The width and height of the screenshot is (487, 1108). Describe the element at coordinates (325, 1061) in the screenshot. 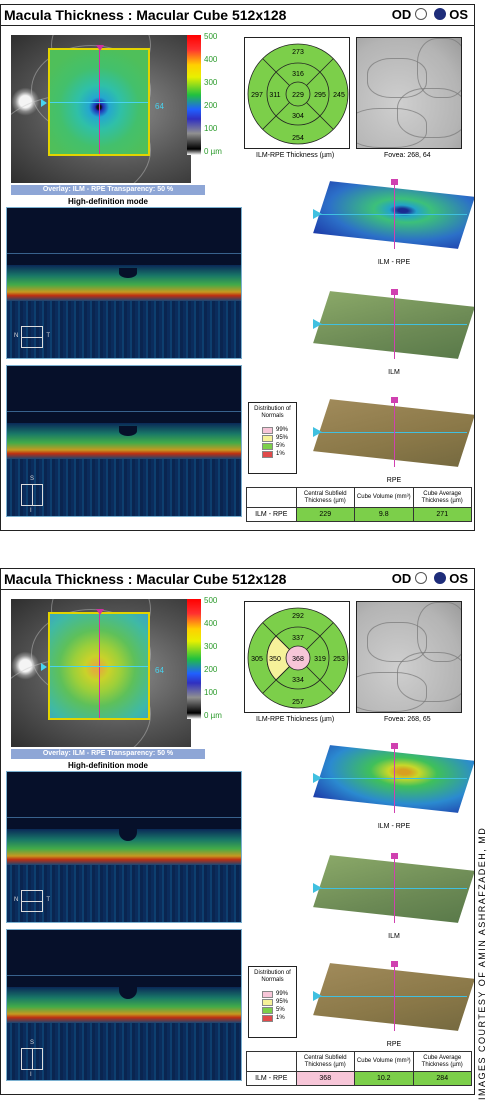

I see `table-header-cell: Central Subfield Thickness (µm)` at that location.